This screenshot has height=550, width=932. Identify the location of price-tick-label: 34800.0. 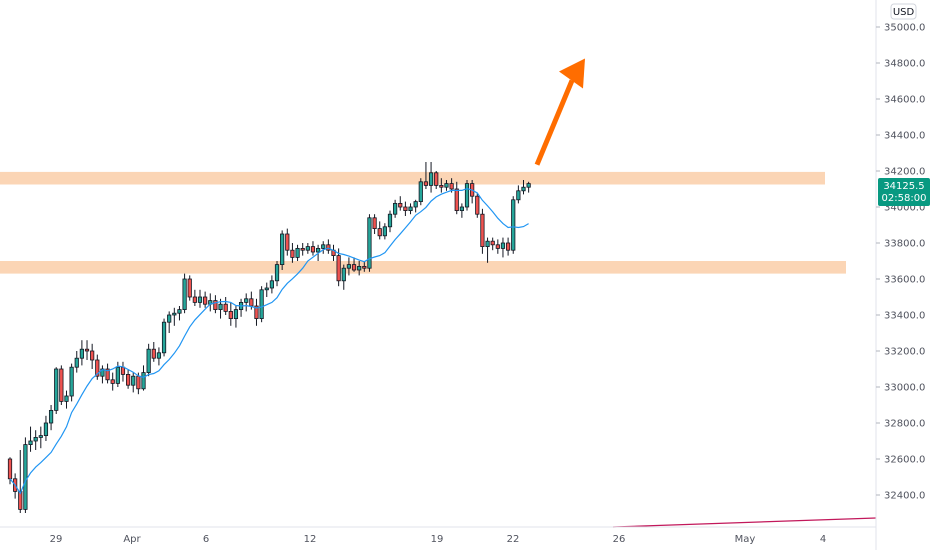
(904, 64).